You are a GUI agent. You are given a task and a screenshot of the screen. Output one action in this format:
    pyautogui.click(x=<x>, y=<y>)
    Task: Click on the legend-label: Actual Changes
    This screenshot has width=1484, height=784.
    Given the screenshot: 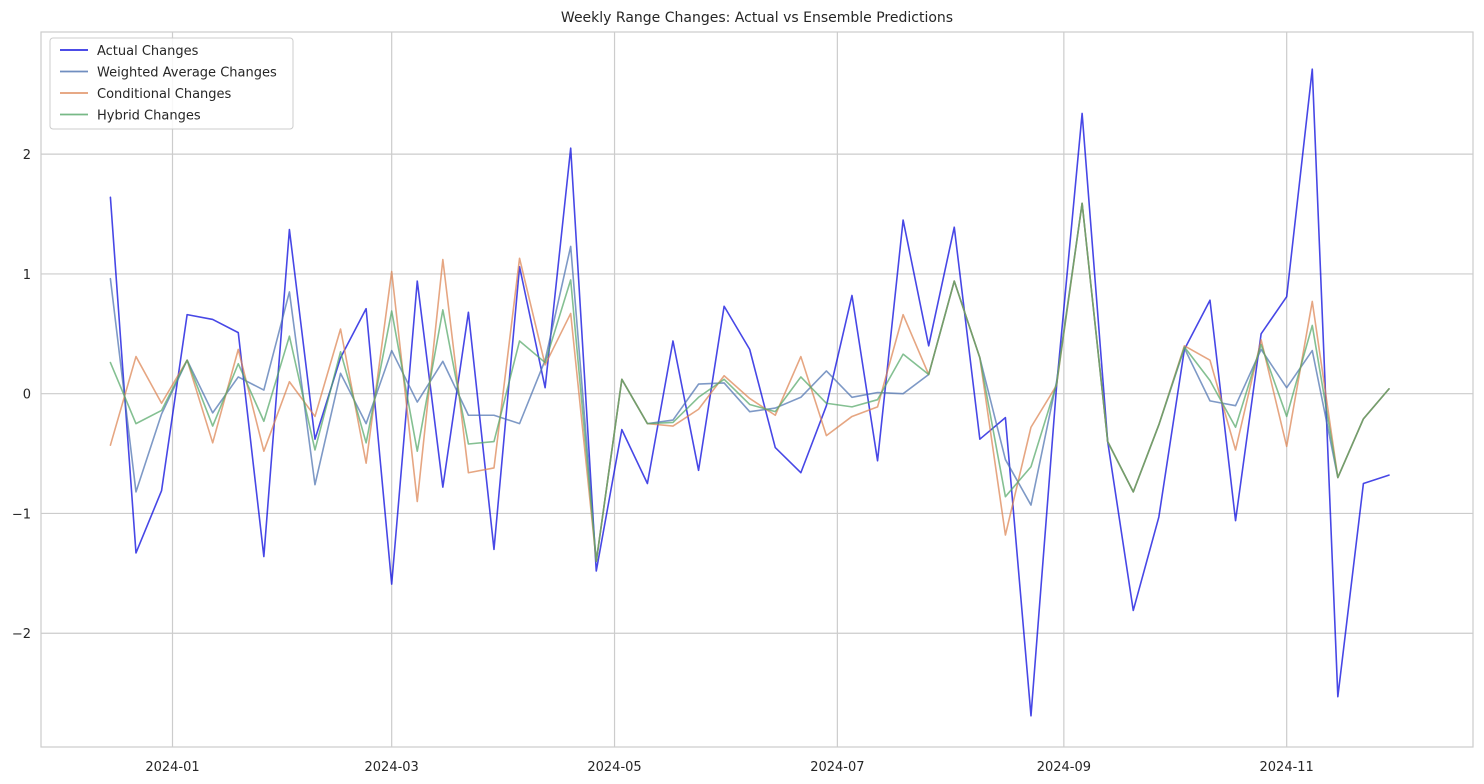 What is the action you would take?
    pyautogui.click(x=148, y=51)
    